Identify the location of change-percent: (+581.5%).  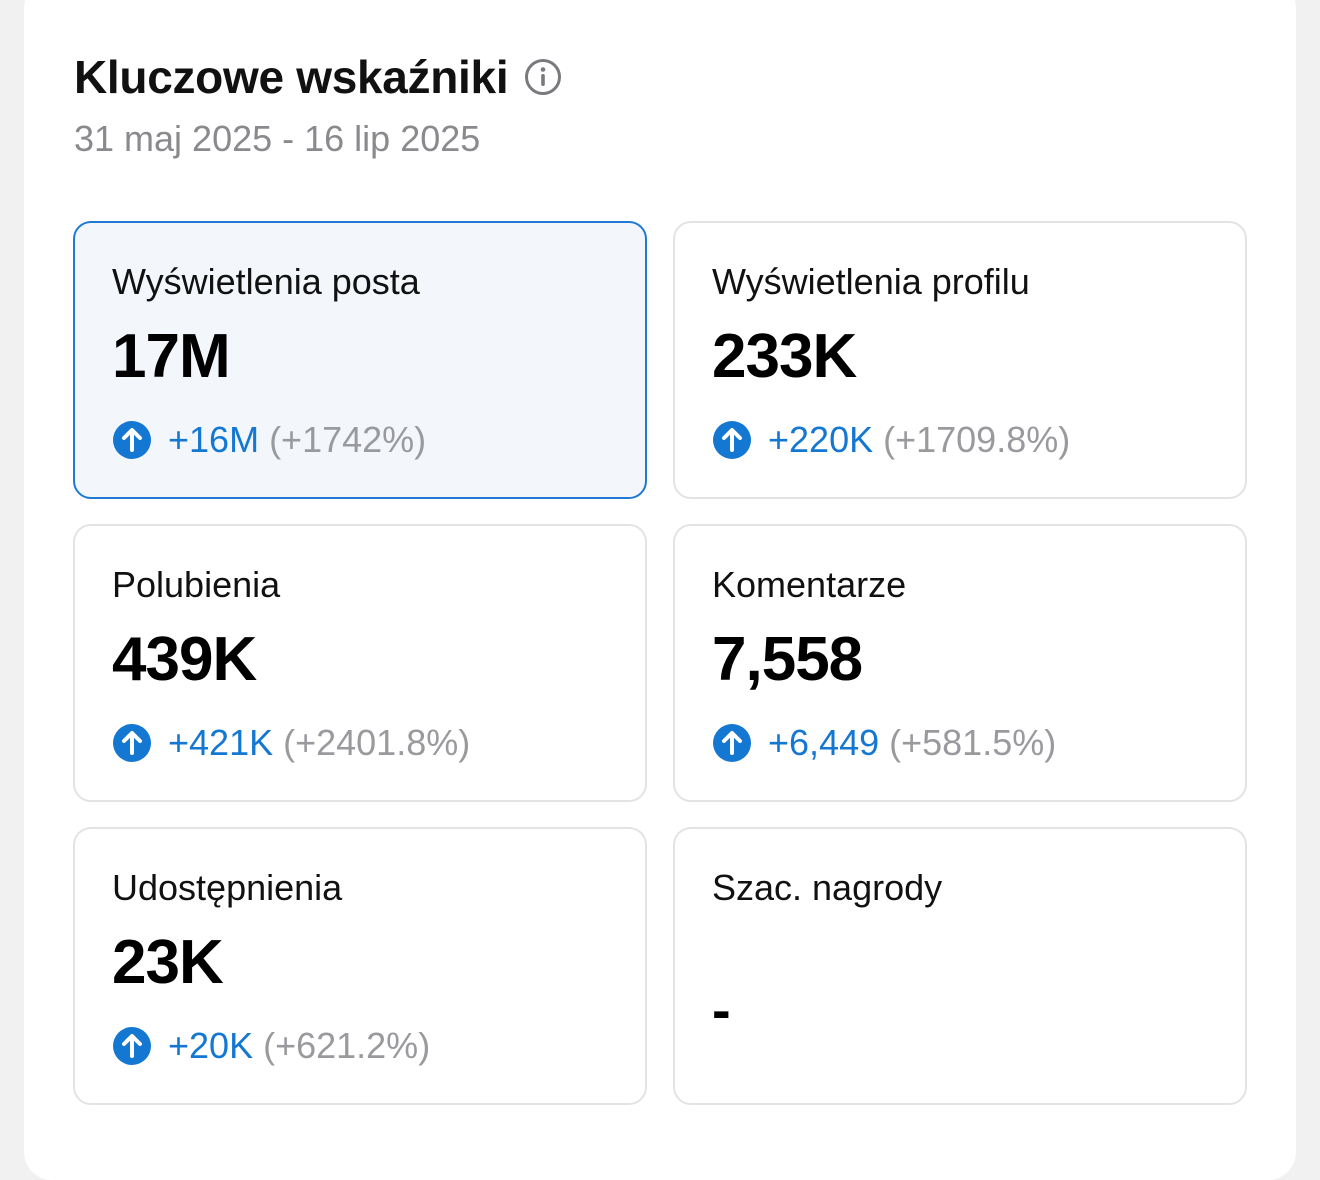
(973, 742).